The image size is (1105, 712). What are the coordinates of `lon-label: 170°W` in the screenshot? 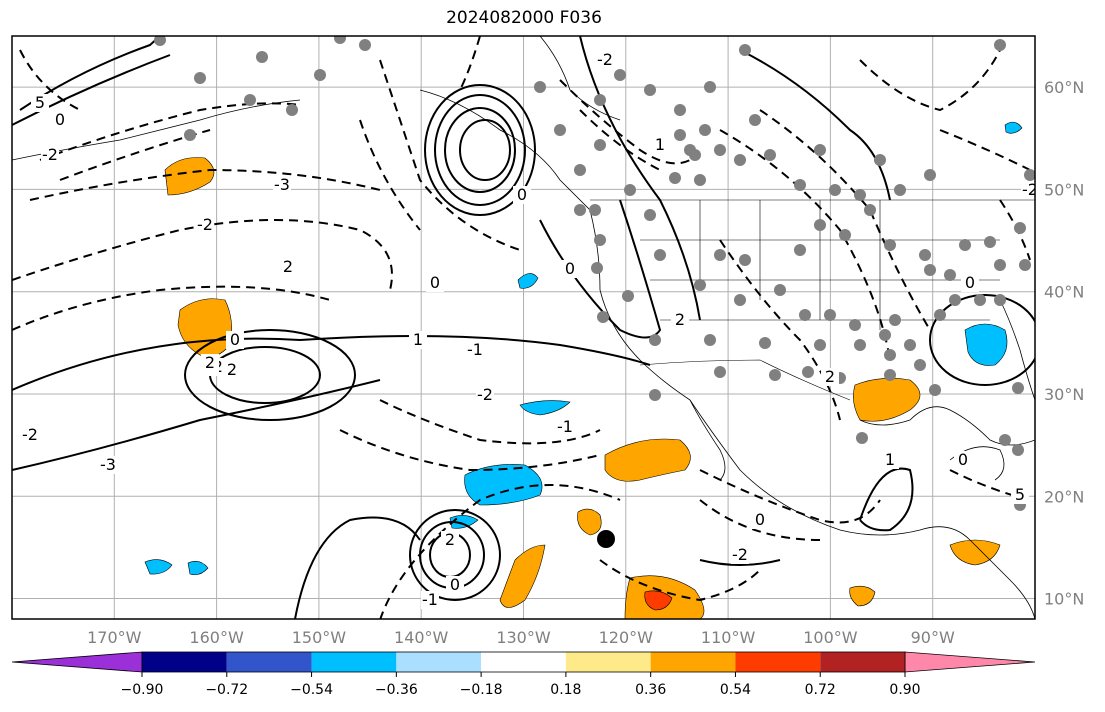 It's located at (114, 637).